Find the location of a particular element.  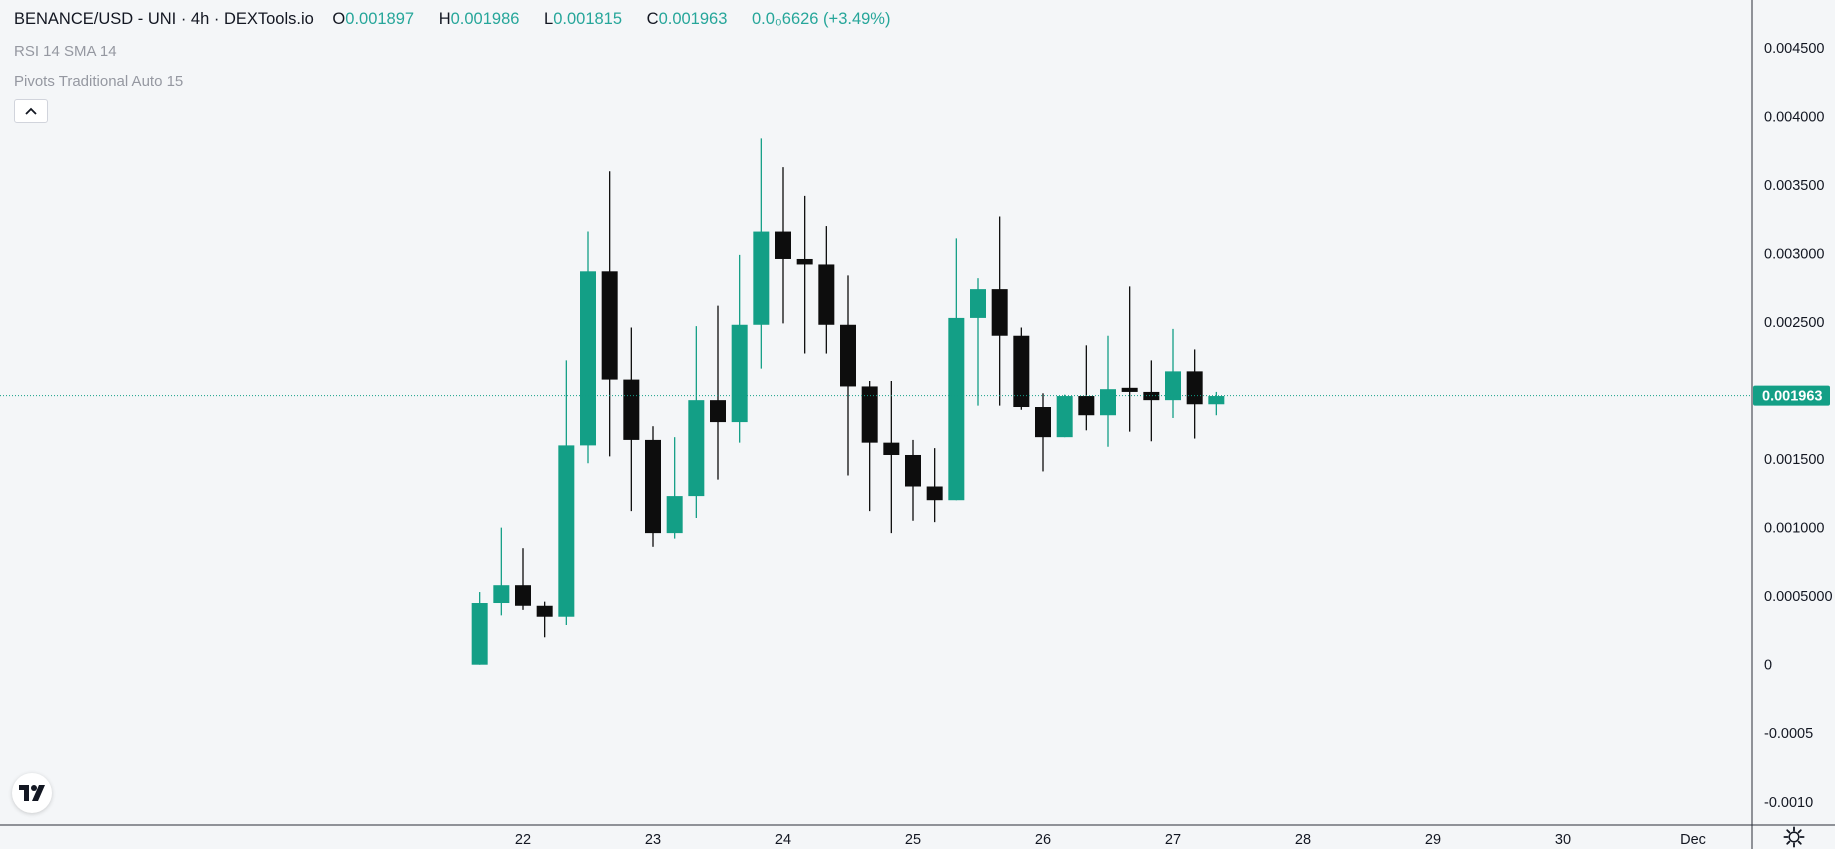

x-tick-label: 29 is located at coordinates (1433, 840).